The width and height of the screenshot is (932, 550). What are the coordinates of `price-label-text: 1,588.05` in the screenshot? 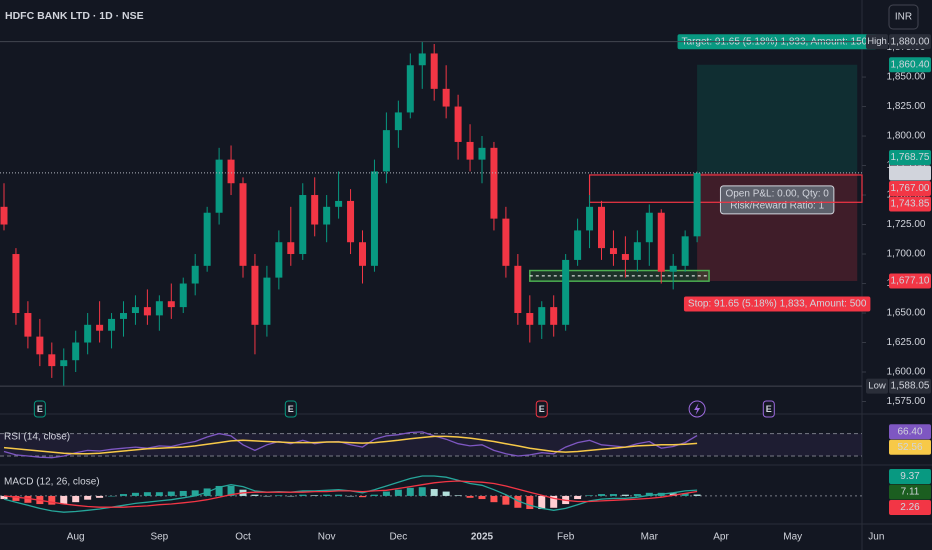 It's located at (910, 386).